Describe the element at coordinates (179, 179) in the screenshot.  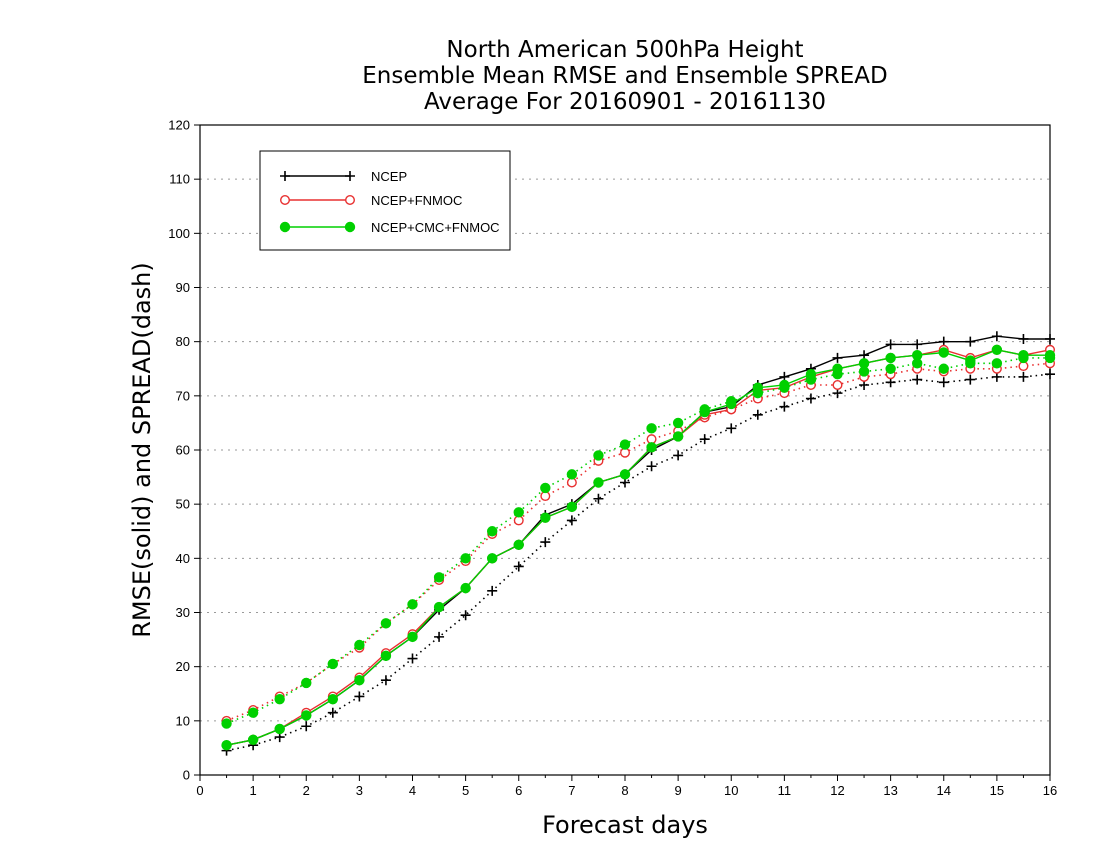
I see `y-tick-label-110: 110` at that location.